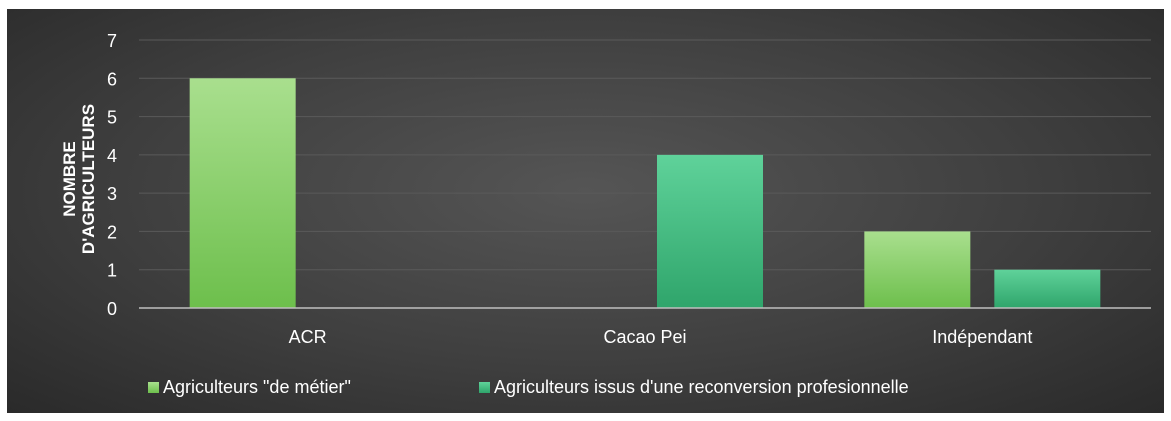  I want to click on y-axis-label: NOMBRE D'AGRICULTEURS, so click(79, 179).